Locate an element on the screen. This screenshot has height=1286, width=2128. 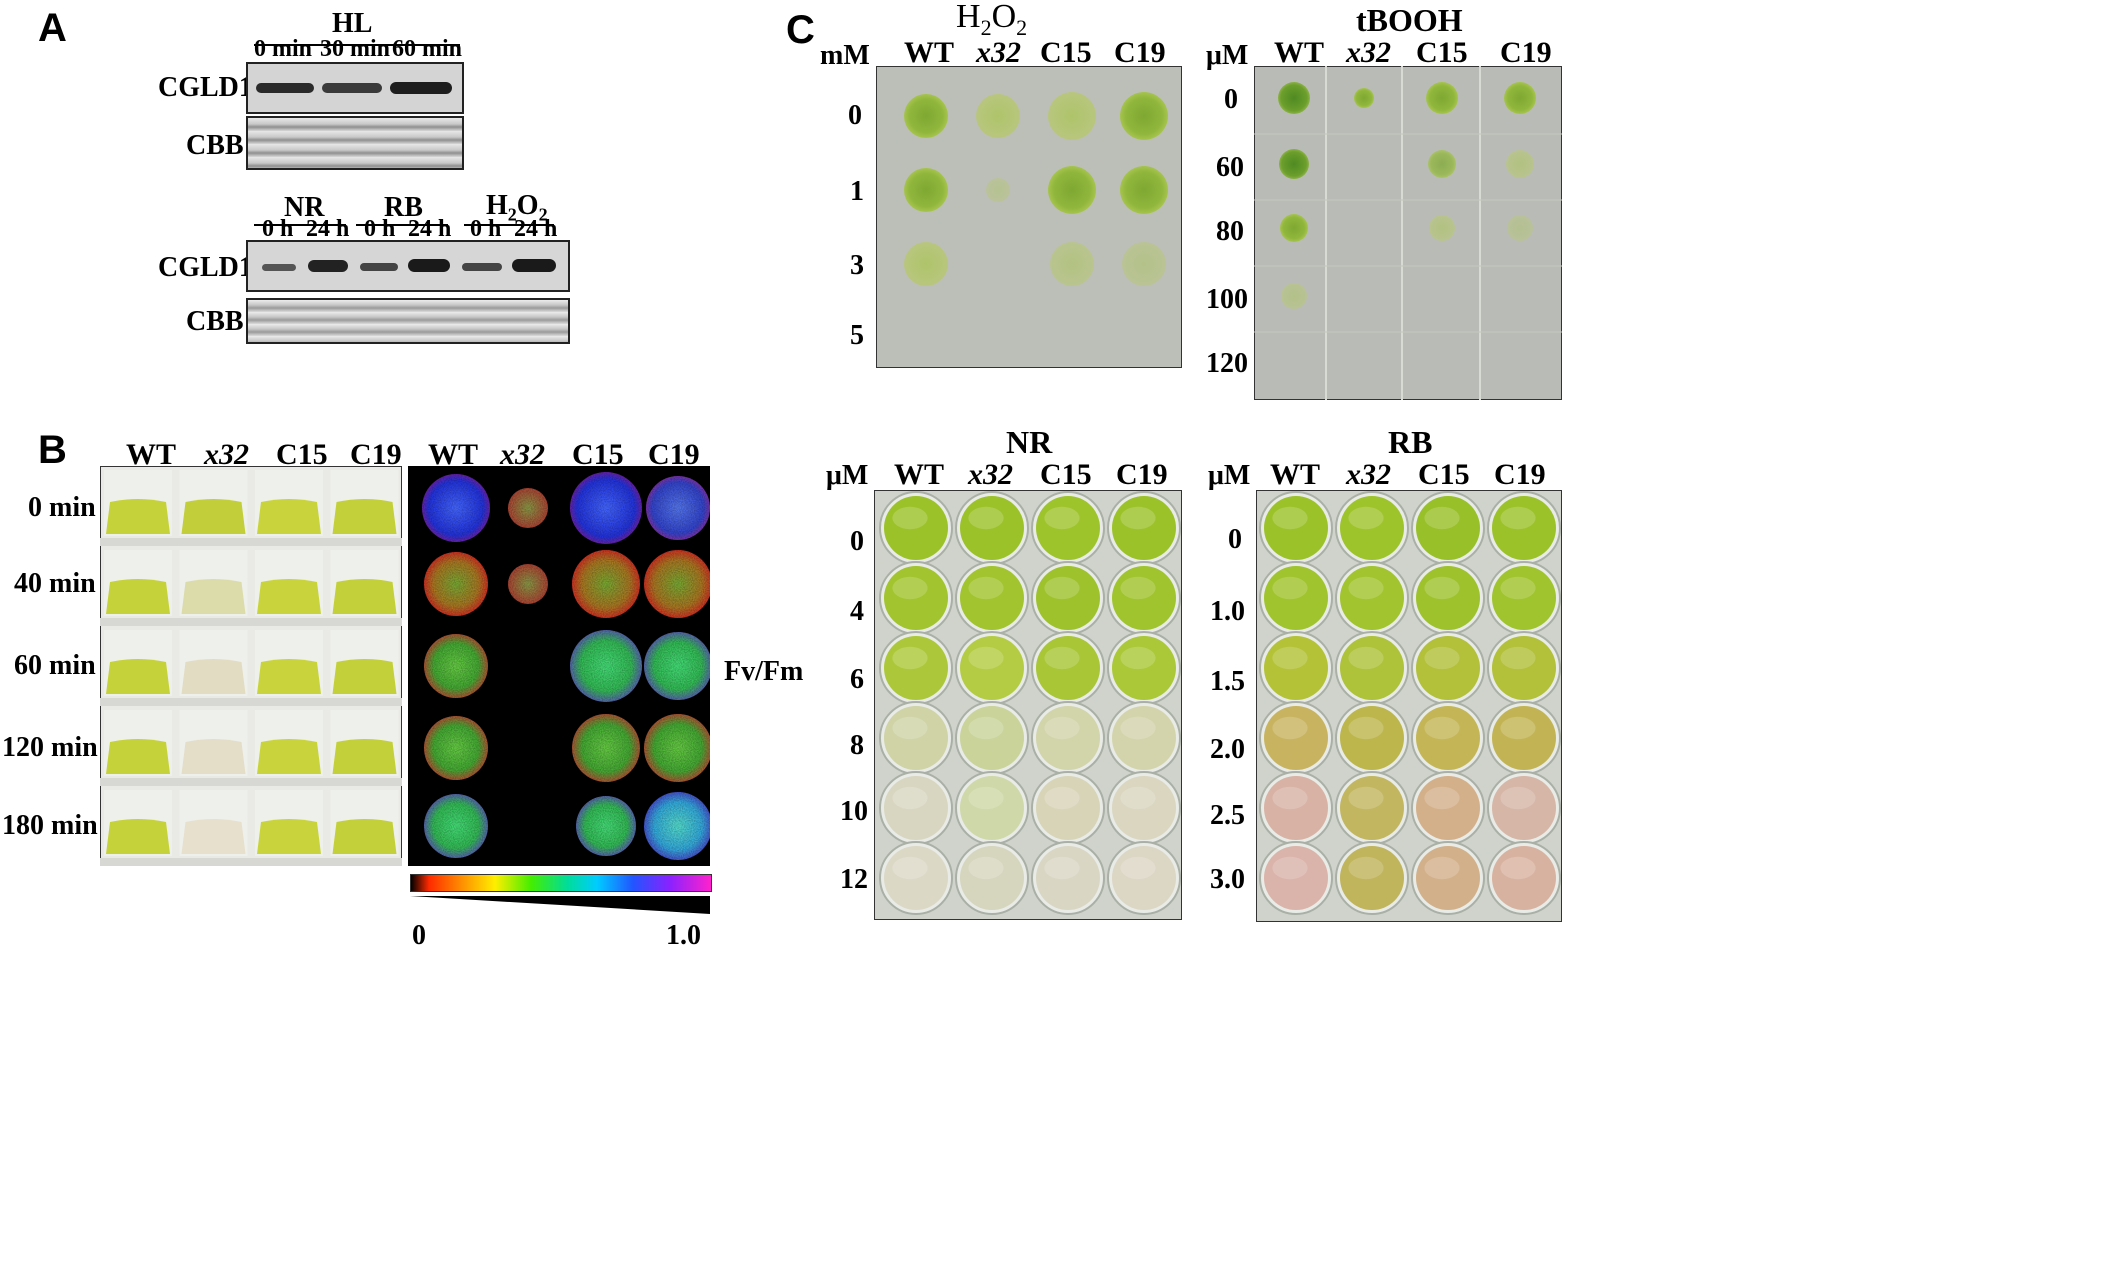
nr-conc-8: 8 is located at coordinates (857, 745).